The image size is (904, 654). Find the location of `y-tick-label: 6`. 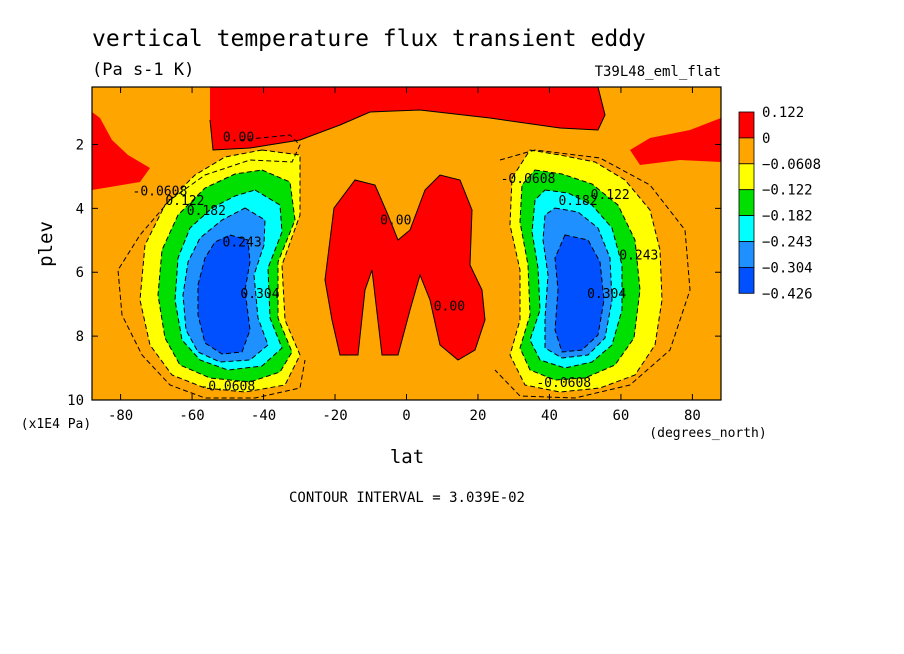

y-tick-label: 6 is located at coordinates (80, 273).